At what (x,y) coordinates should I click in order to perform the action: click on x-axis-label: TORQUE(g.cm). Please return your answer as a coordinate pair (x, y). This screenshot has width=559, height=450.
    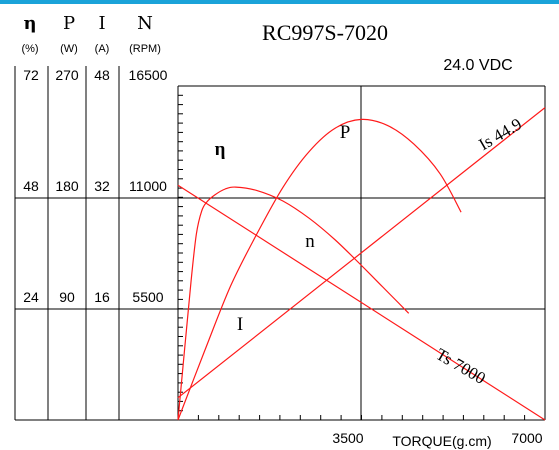
    Looking at the image, I should click on (441, 441).